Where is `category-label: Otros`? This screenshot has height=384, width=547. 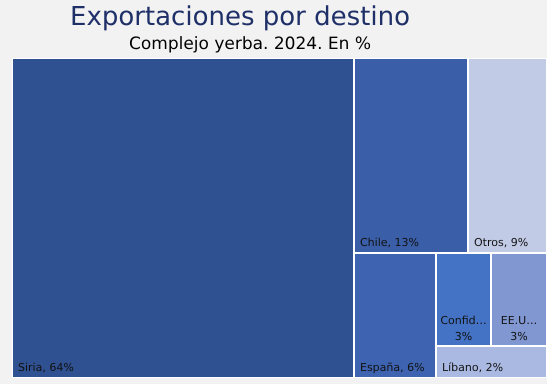 category-label: Otros is located at coordinates (489, 242).